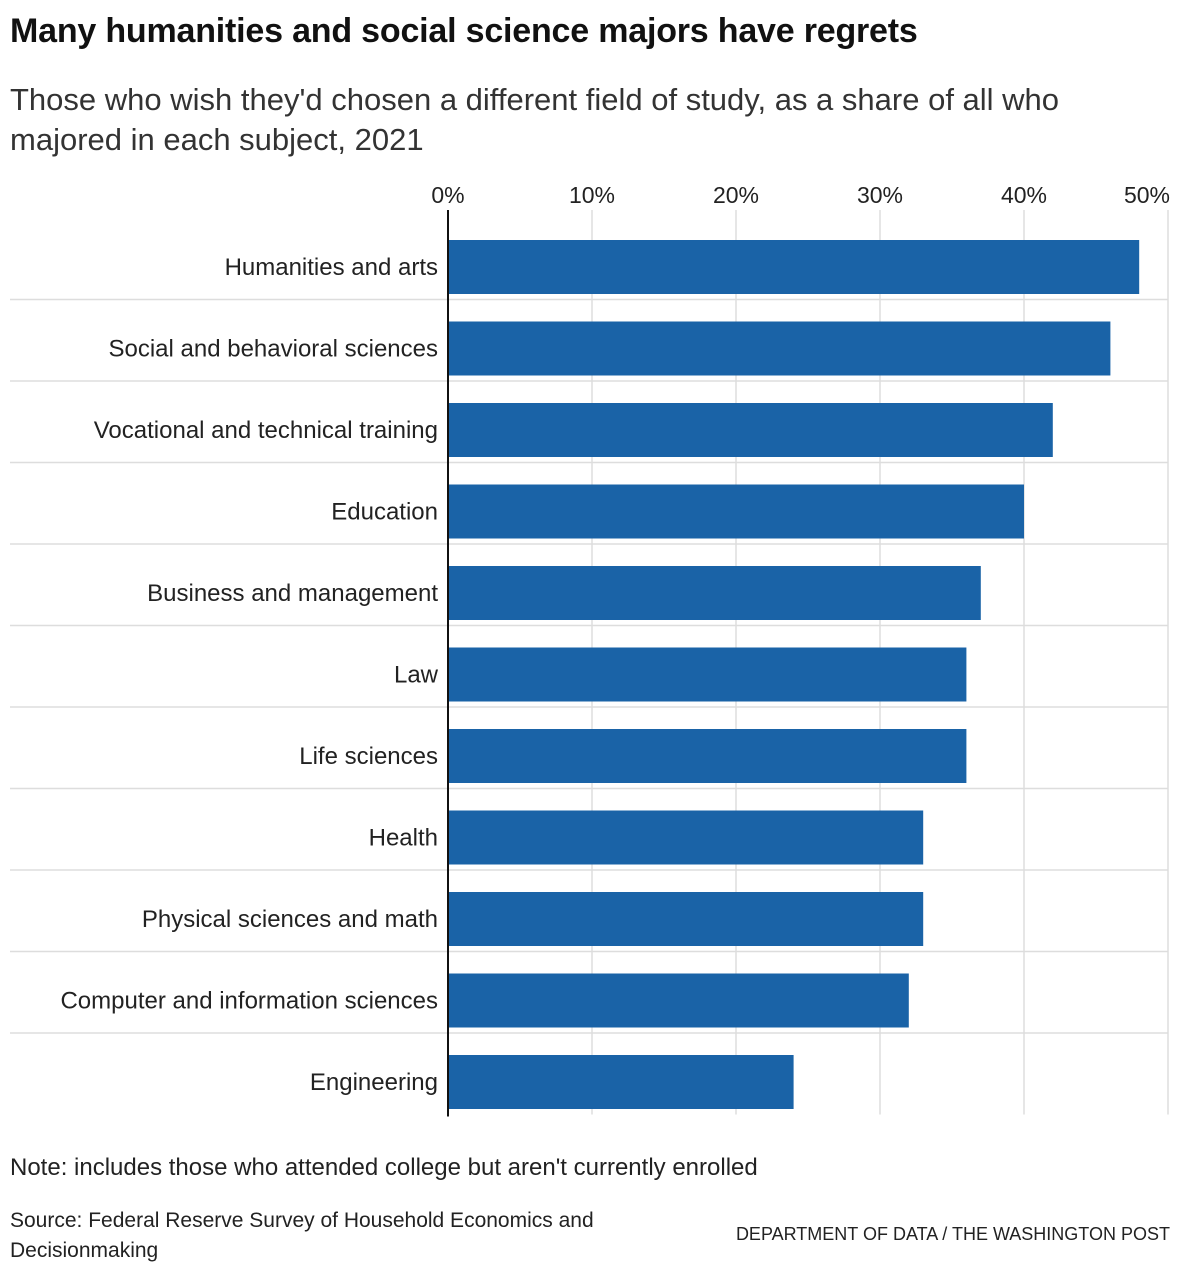 The width and height of the screenshot is (1180, 1276). Describe the element at coordinates (290, 919) in the screenshot. I see `category-label: Physical sciences and math` at that location.